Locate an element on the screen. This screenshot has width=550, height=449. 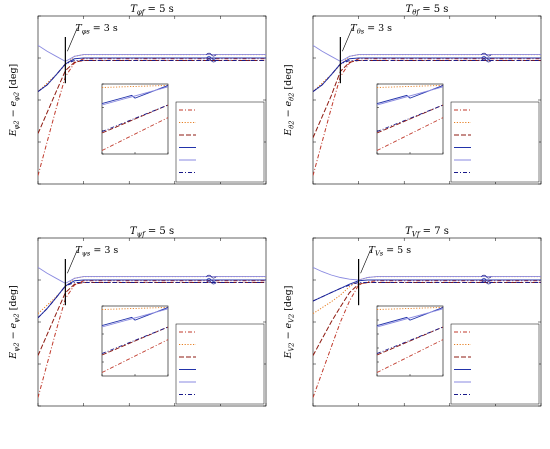
chart-title: Tφf = 5 s is located at coordinates (152, 10).